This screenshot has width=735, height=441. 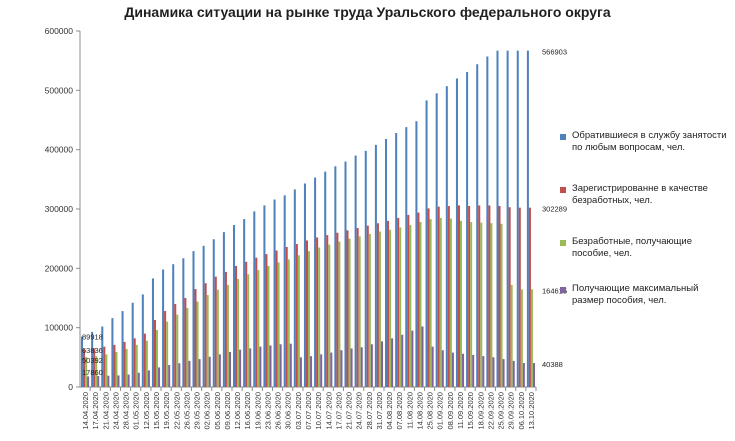 I want to click on x-tick-label: 29.05.2020, so click(x=197, y=411).